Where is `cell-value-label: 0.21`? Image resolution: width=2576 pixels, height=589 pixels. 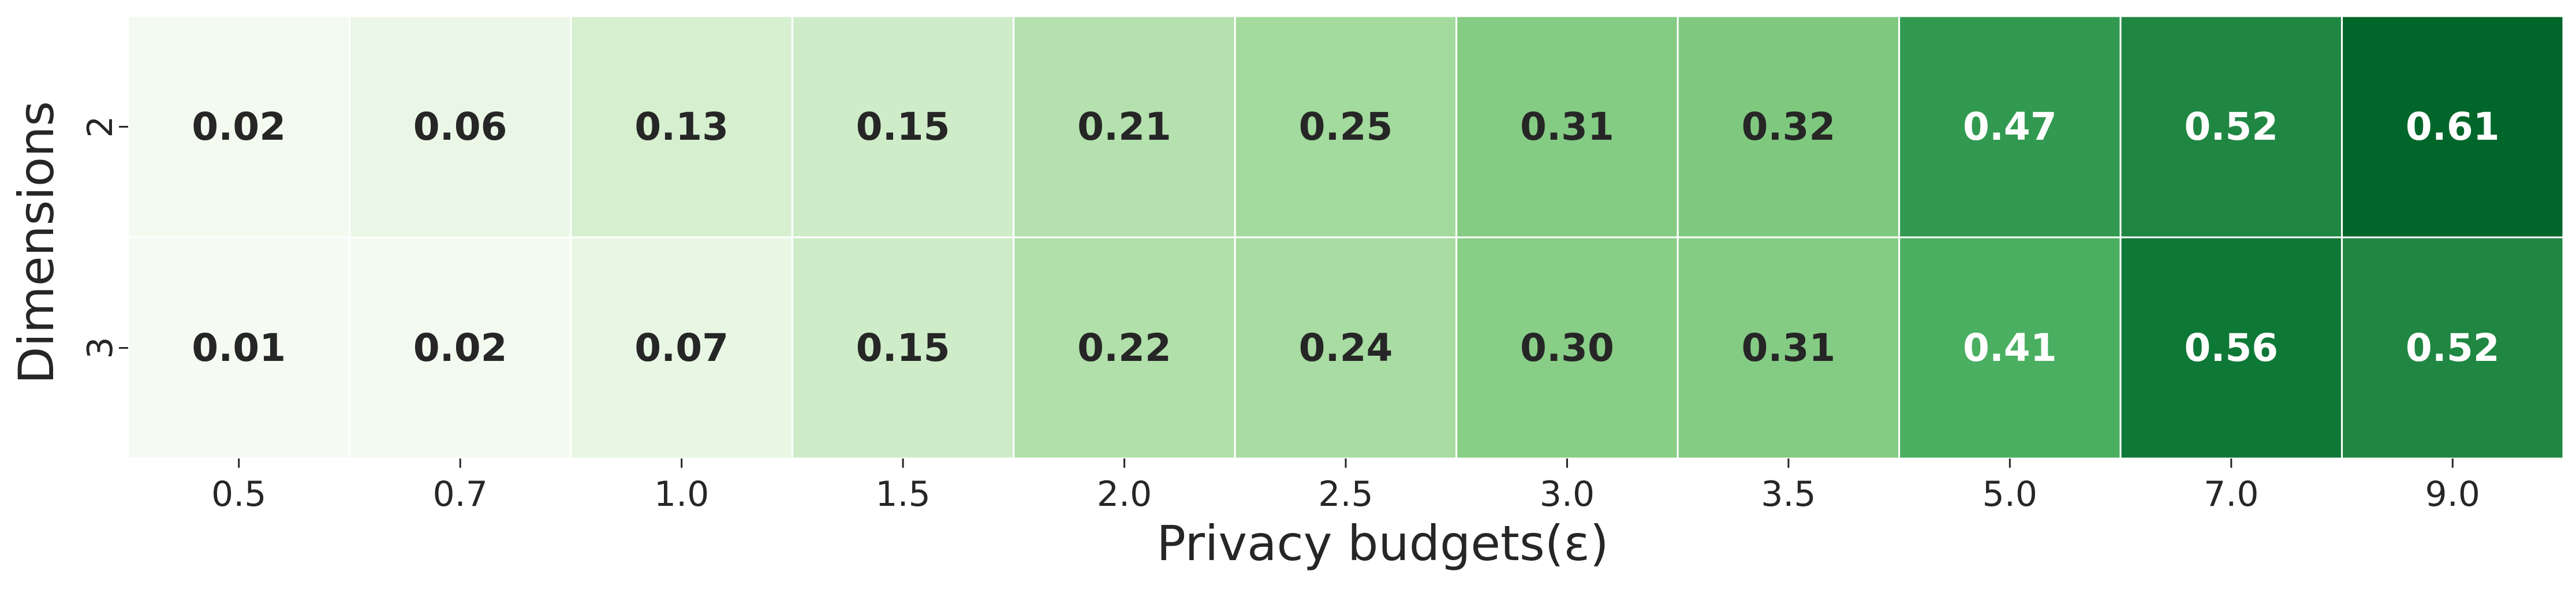 cell-value-label: 0.21 is located at coordinates (1124, 127).